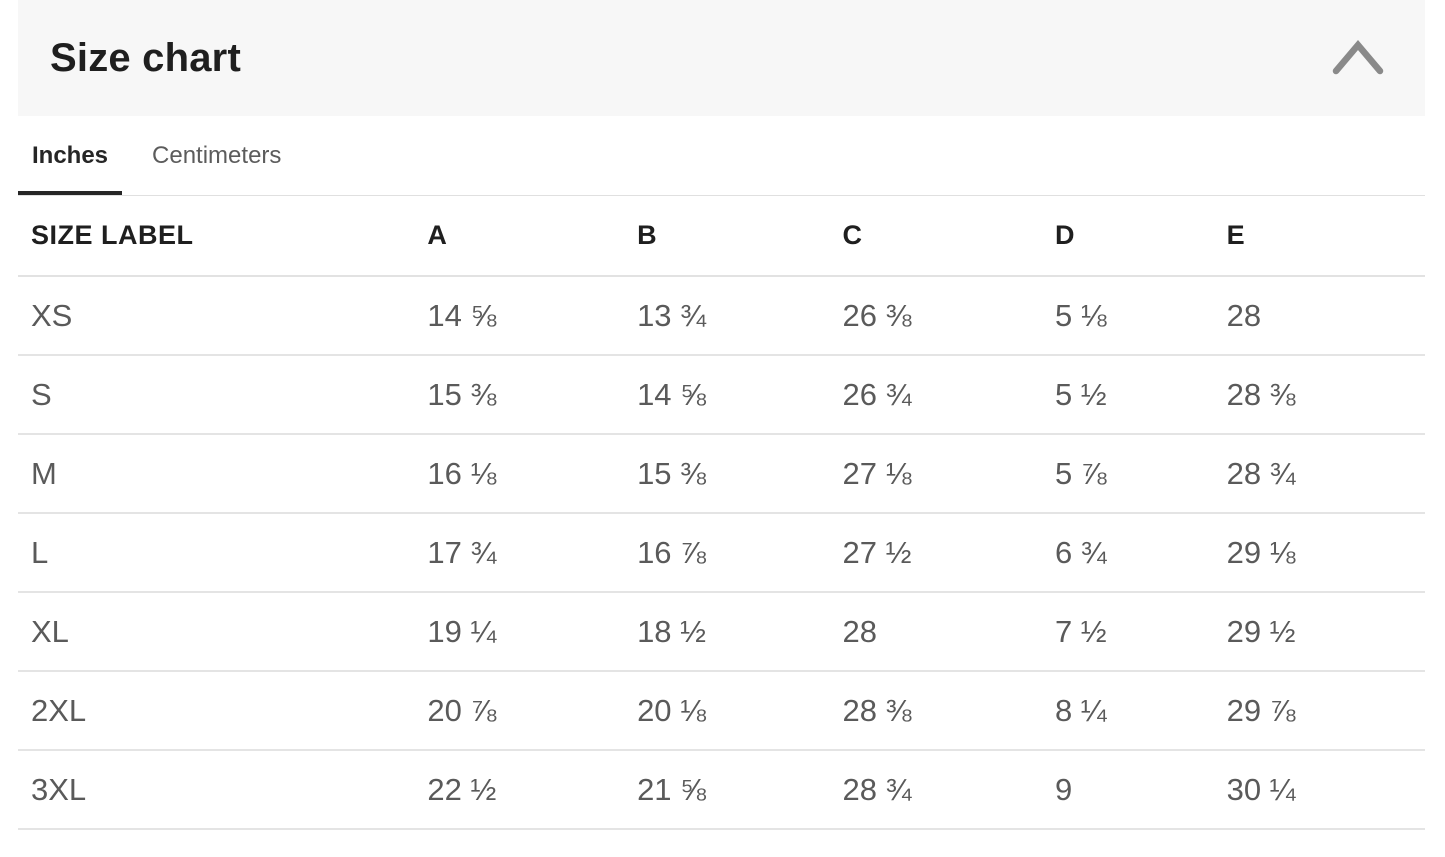  What do you see at coordinates (217, 155) in the screenshot?
I see `tab-centimeters: Centimeters` at bounding box center [217, 155].